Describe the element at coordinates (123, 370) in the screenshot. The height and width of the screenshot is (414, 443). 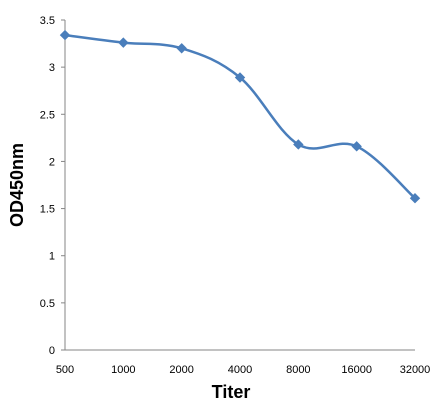
I see `x-tick-label: 1000` at that location.